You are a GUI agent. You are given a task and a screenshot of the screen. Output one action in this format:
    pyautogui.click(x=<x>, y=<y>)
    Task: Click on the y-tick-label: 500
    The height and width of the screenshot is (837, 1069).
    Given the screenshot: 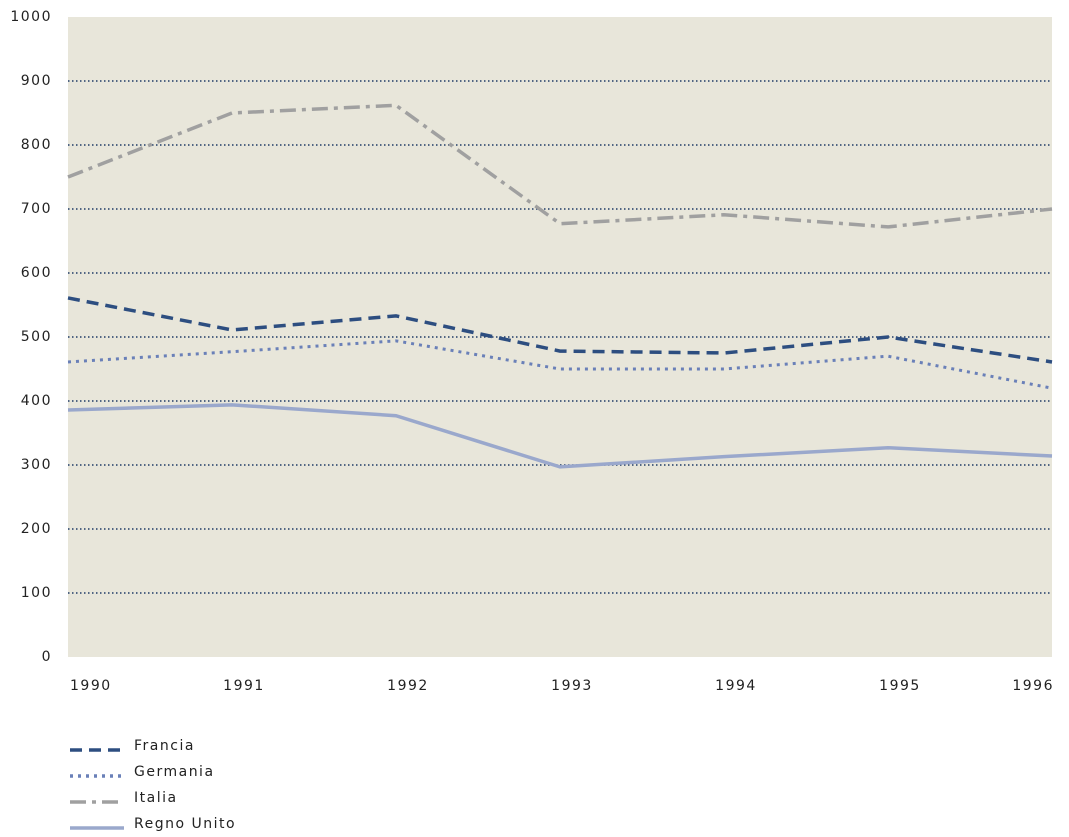 What is the action you would take?
    pyautogui.click(x=36, y=337)
    